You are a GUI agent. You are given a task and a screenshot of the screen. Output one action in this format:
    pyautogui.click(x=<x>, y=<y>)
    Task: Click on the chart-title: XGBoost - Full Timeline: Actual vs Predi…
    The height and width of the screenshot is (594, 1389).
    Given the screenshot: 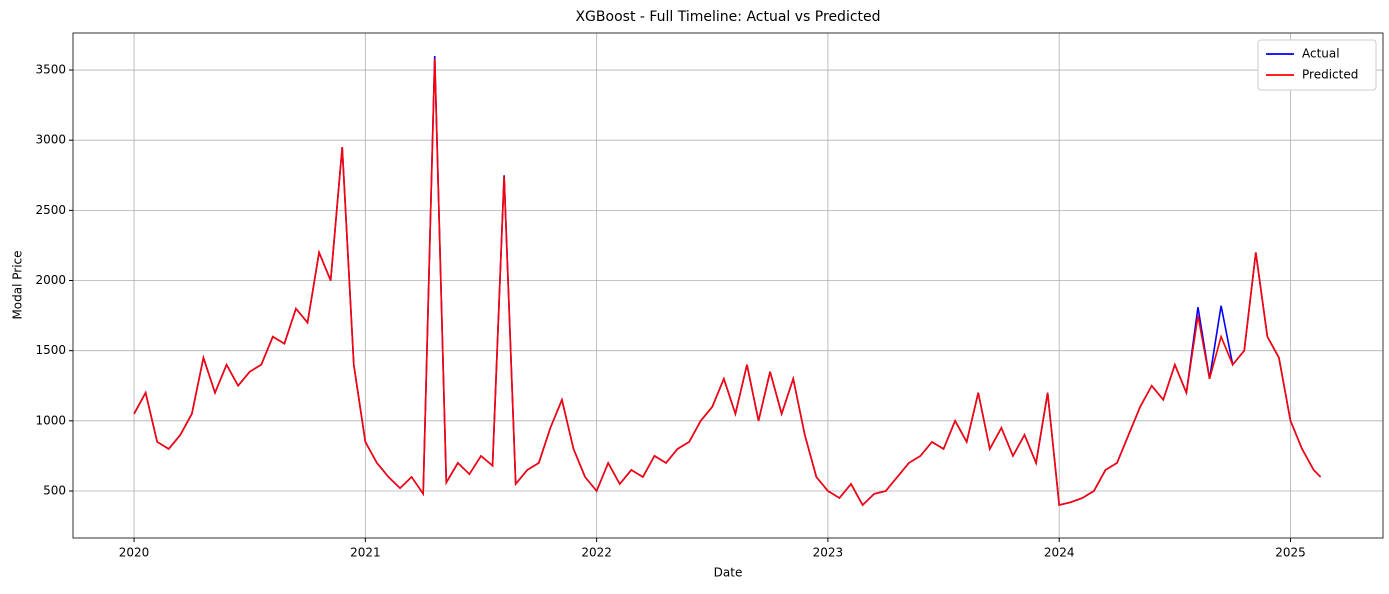 What is the action you would take?
    pyautogui.click(x=727, y=17)
    